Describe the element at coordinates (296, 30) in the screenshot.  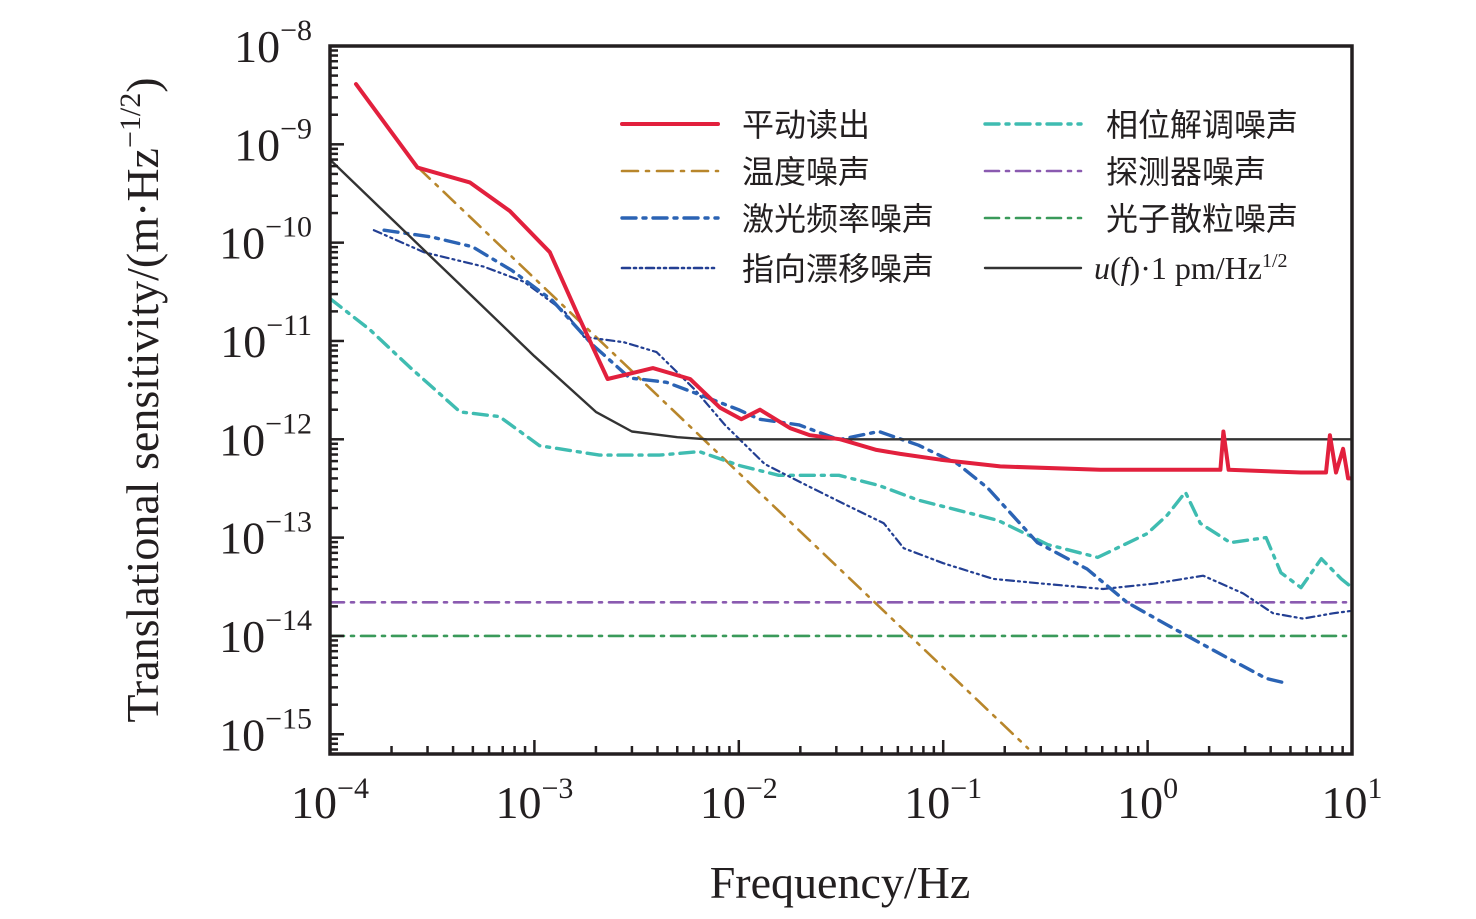
I see `y-tick-exp: −8` at that location.